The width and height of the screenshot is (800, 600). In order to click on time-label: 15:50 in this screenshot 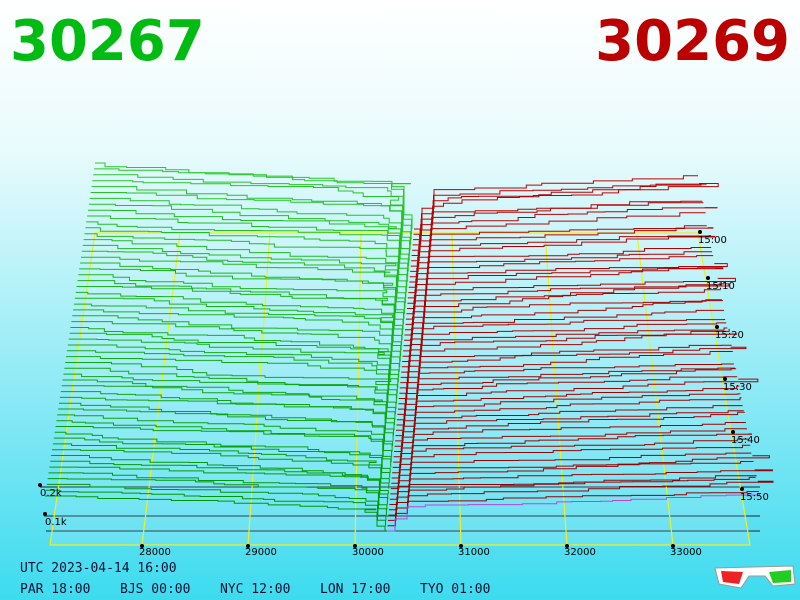, I will do `click(754, 497)`.